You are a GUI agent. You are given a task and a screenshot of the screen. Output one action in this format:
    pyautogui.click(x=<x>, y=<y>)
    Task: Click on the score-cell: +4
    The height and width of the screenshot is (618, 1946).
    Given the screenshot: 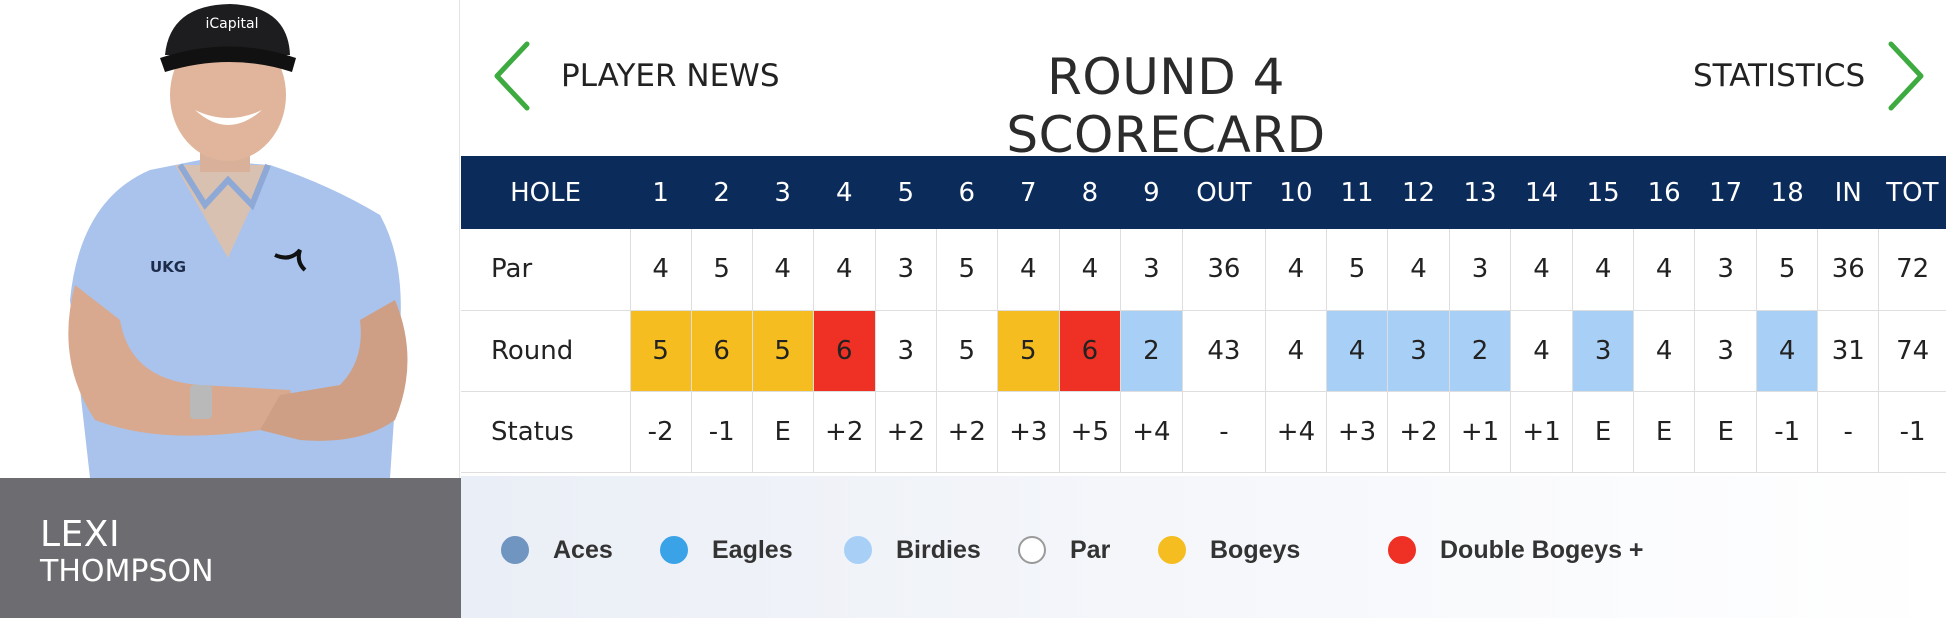 What is the action you would take?
    pyautogui.click(x=1296, y=432)
    